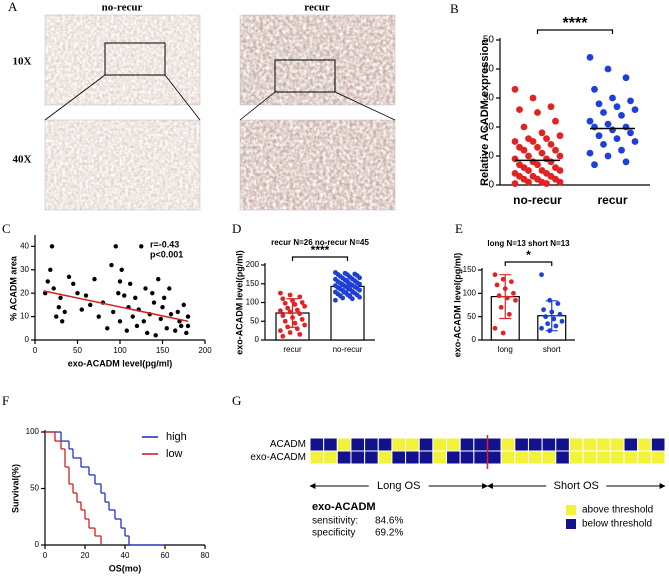  I want to click on x-axis-label: OS(mo), so click(125, 568).